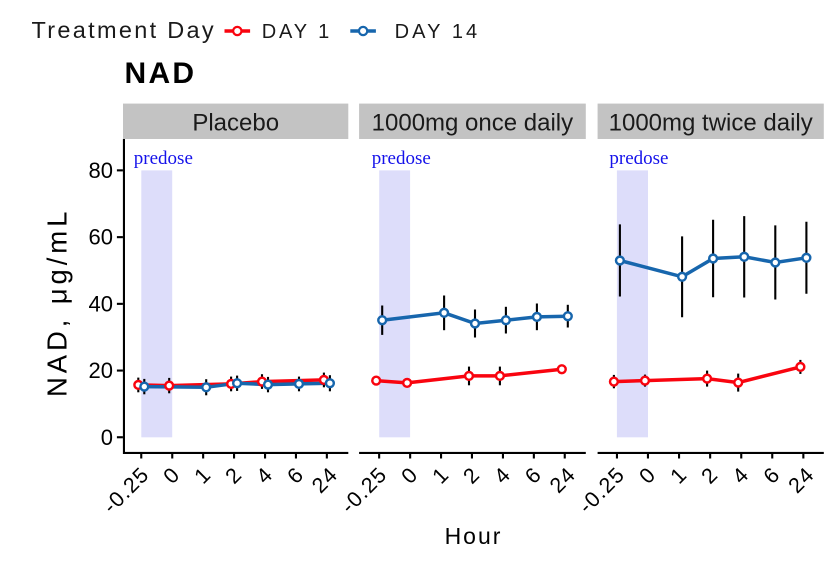 Image resolution: width=838 pixels, height=569 pixels. I want to click on svg-text: 60, so click(101, 237).